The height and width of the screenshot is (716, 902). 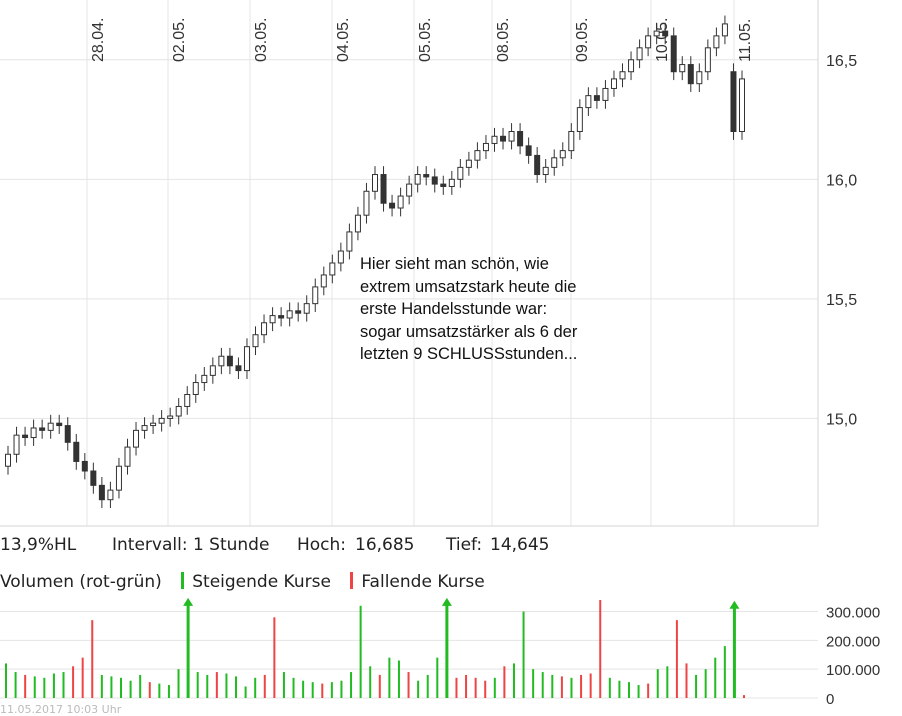 I want to click on x-tick-label: 10.05., so click(x=662, y=40).